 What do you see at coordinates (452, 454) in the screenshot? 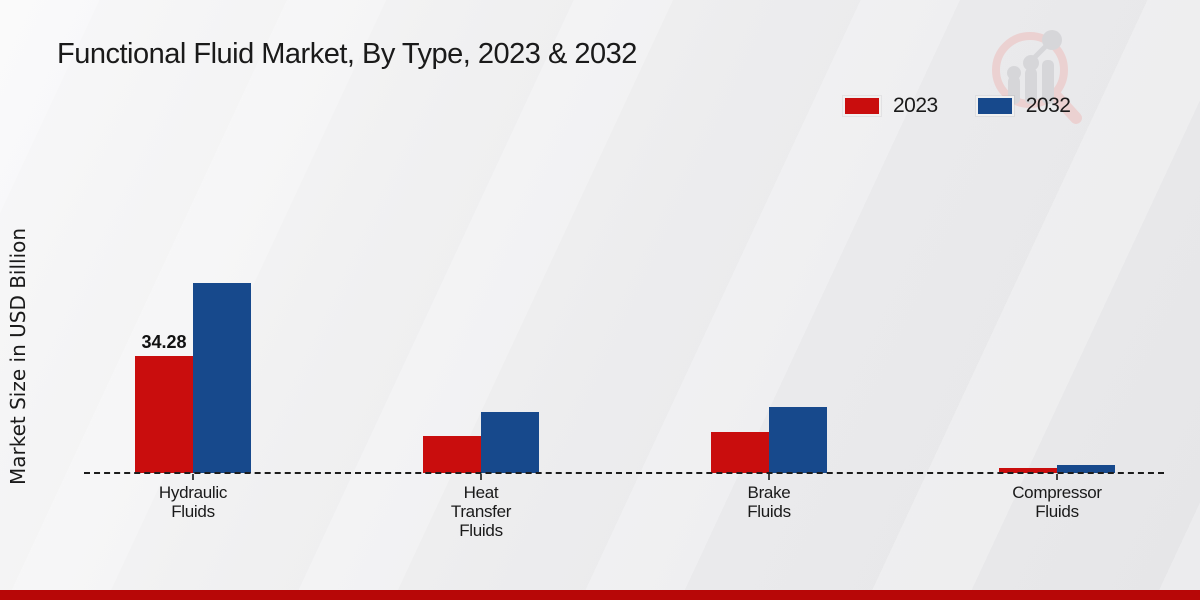
I see `bar-2023-heat-transfer-fluids` at bounding box center [452, 454].